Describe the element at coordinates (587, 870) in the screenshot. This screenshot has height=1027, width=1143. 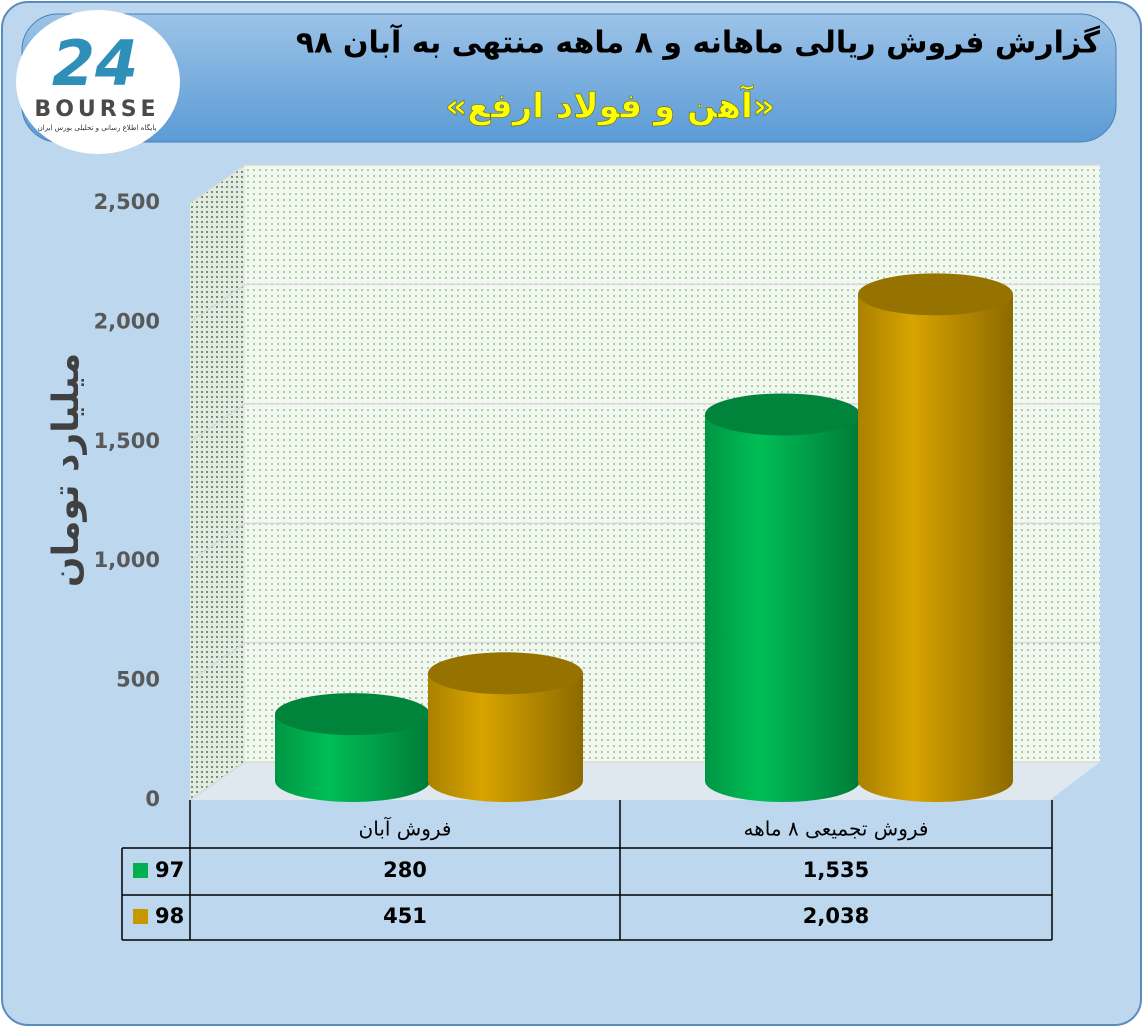
I see `data-table` at that location.